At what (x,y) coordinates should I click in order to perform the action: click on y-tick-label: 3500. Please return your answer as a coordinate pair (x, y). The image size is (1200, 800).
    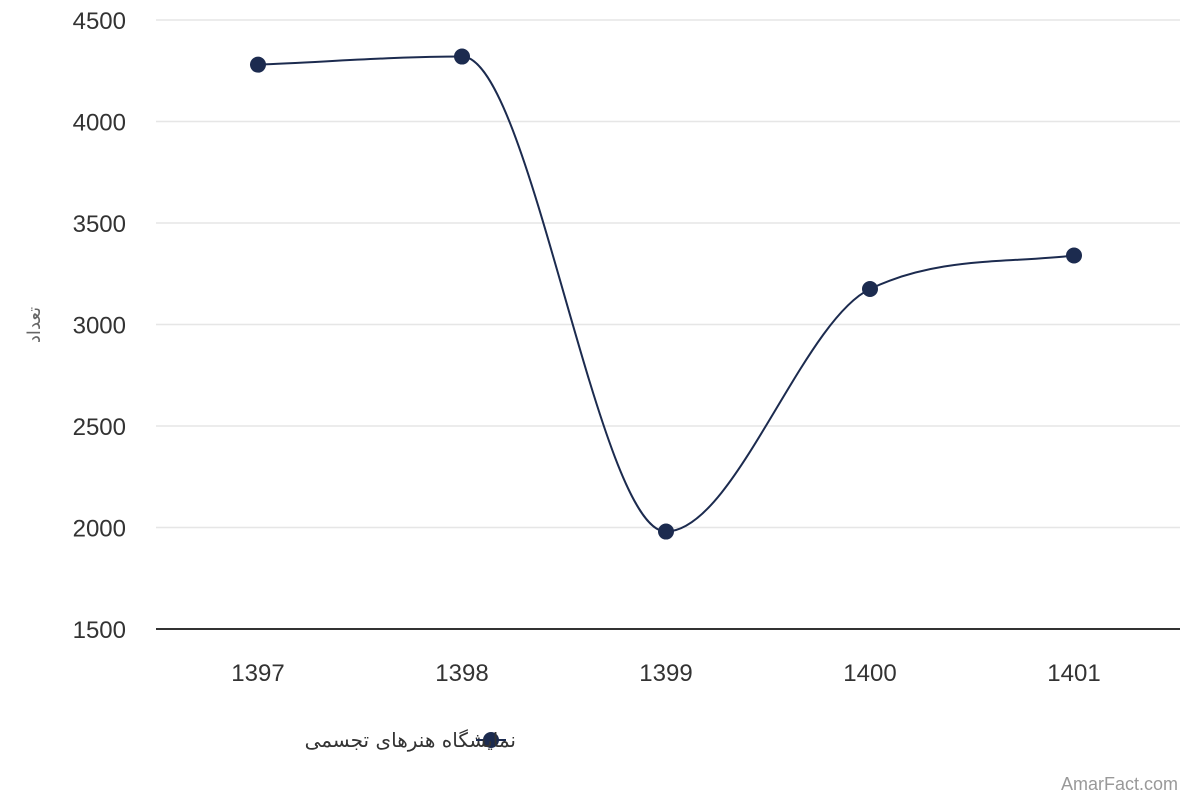
    Looking at the image, I should click on (99, 224).